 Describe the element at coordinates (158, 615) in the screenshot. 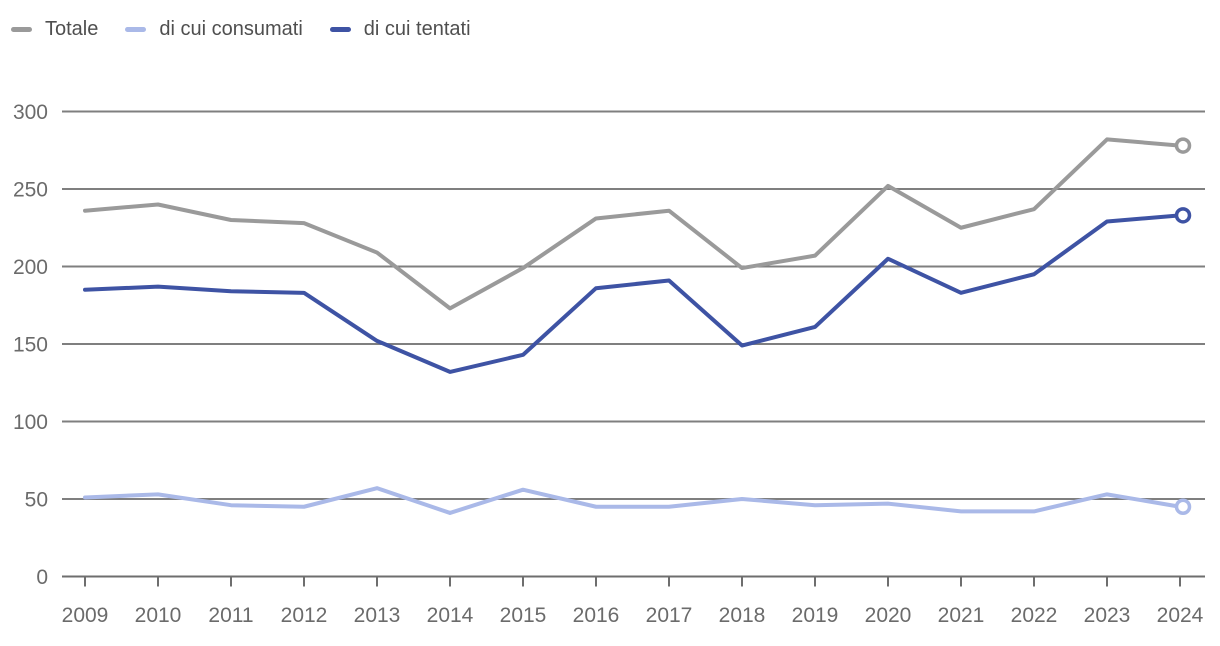

I see `x-axis-label-2010: 2010` at that location.